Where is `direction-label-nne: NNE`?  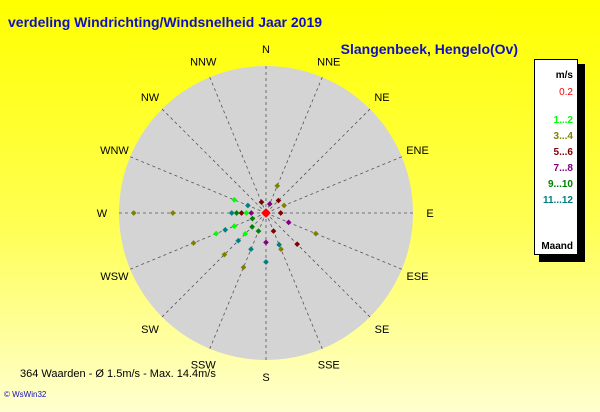
direction-label-nne: NNE is located at coordinates (328, 62).